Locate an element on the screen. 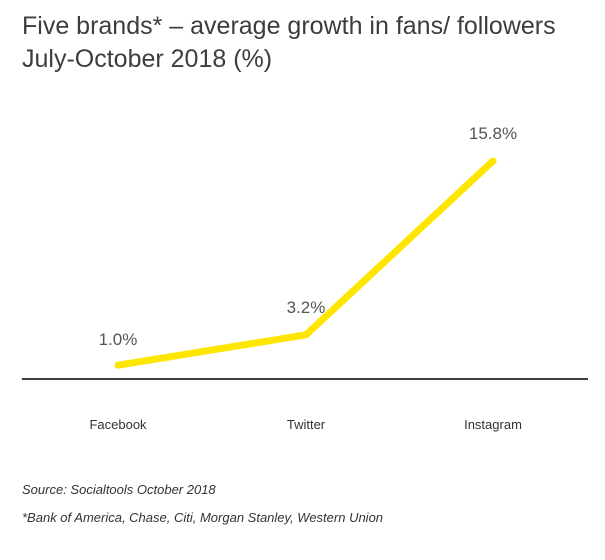  data-point-facebook is located at coordinates (118, 365).